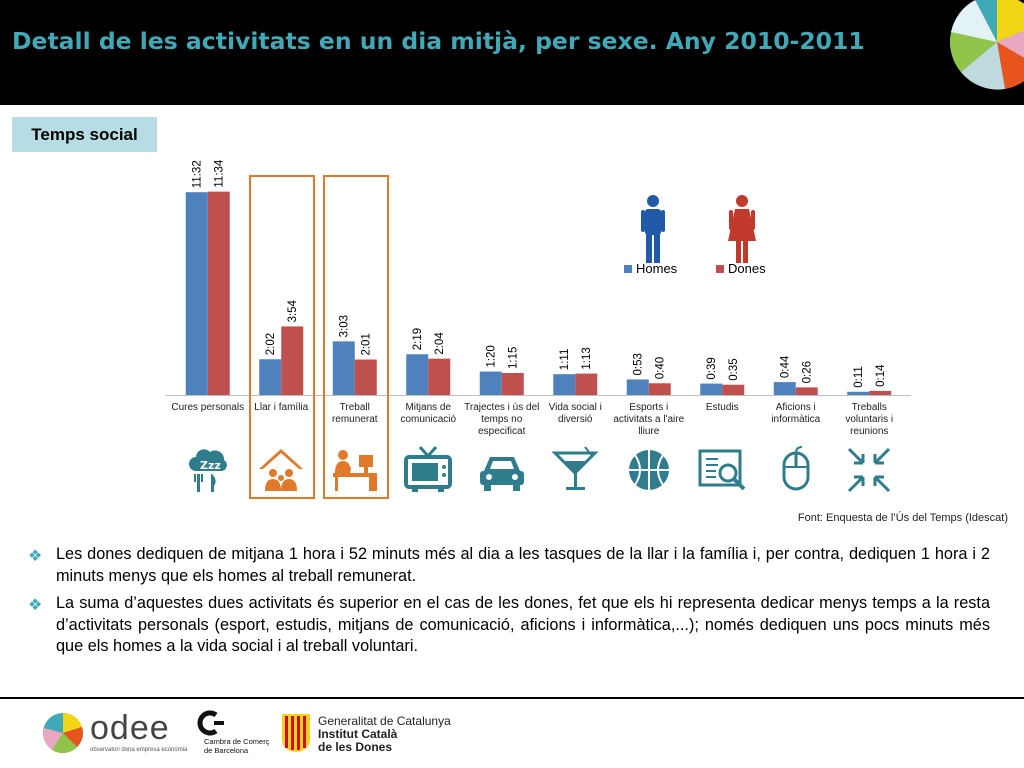  I want to click on odee-name: odee, so click(130, 728).